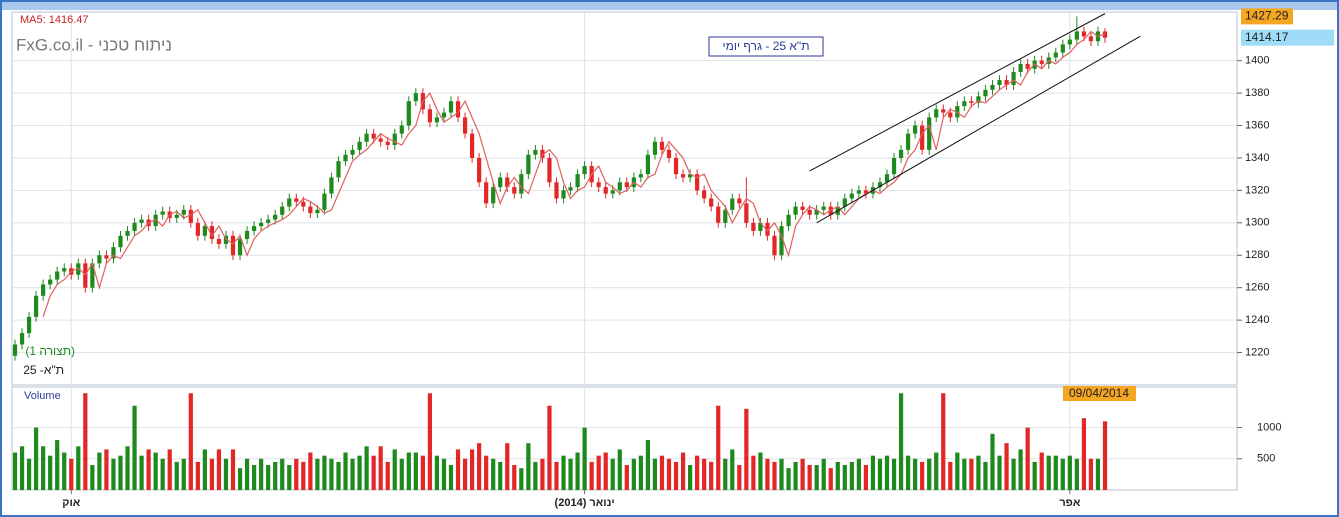 This screenshot has width=1339, height=517. I want to click on y-tick-label: 1240, so click(1257, 320).